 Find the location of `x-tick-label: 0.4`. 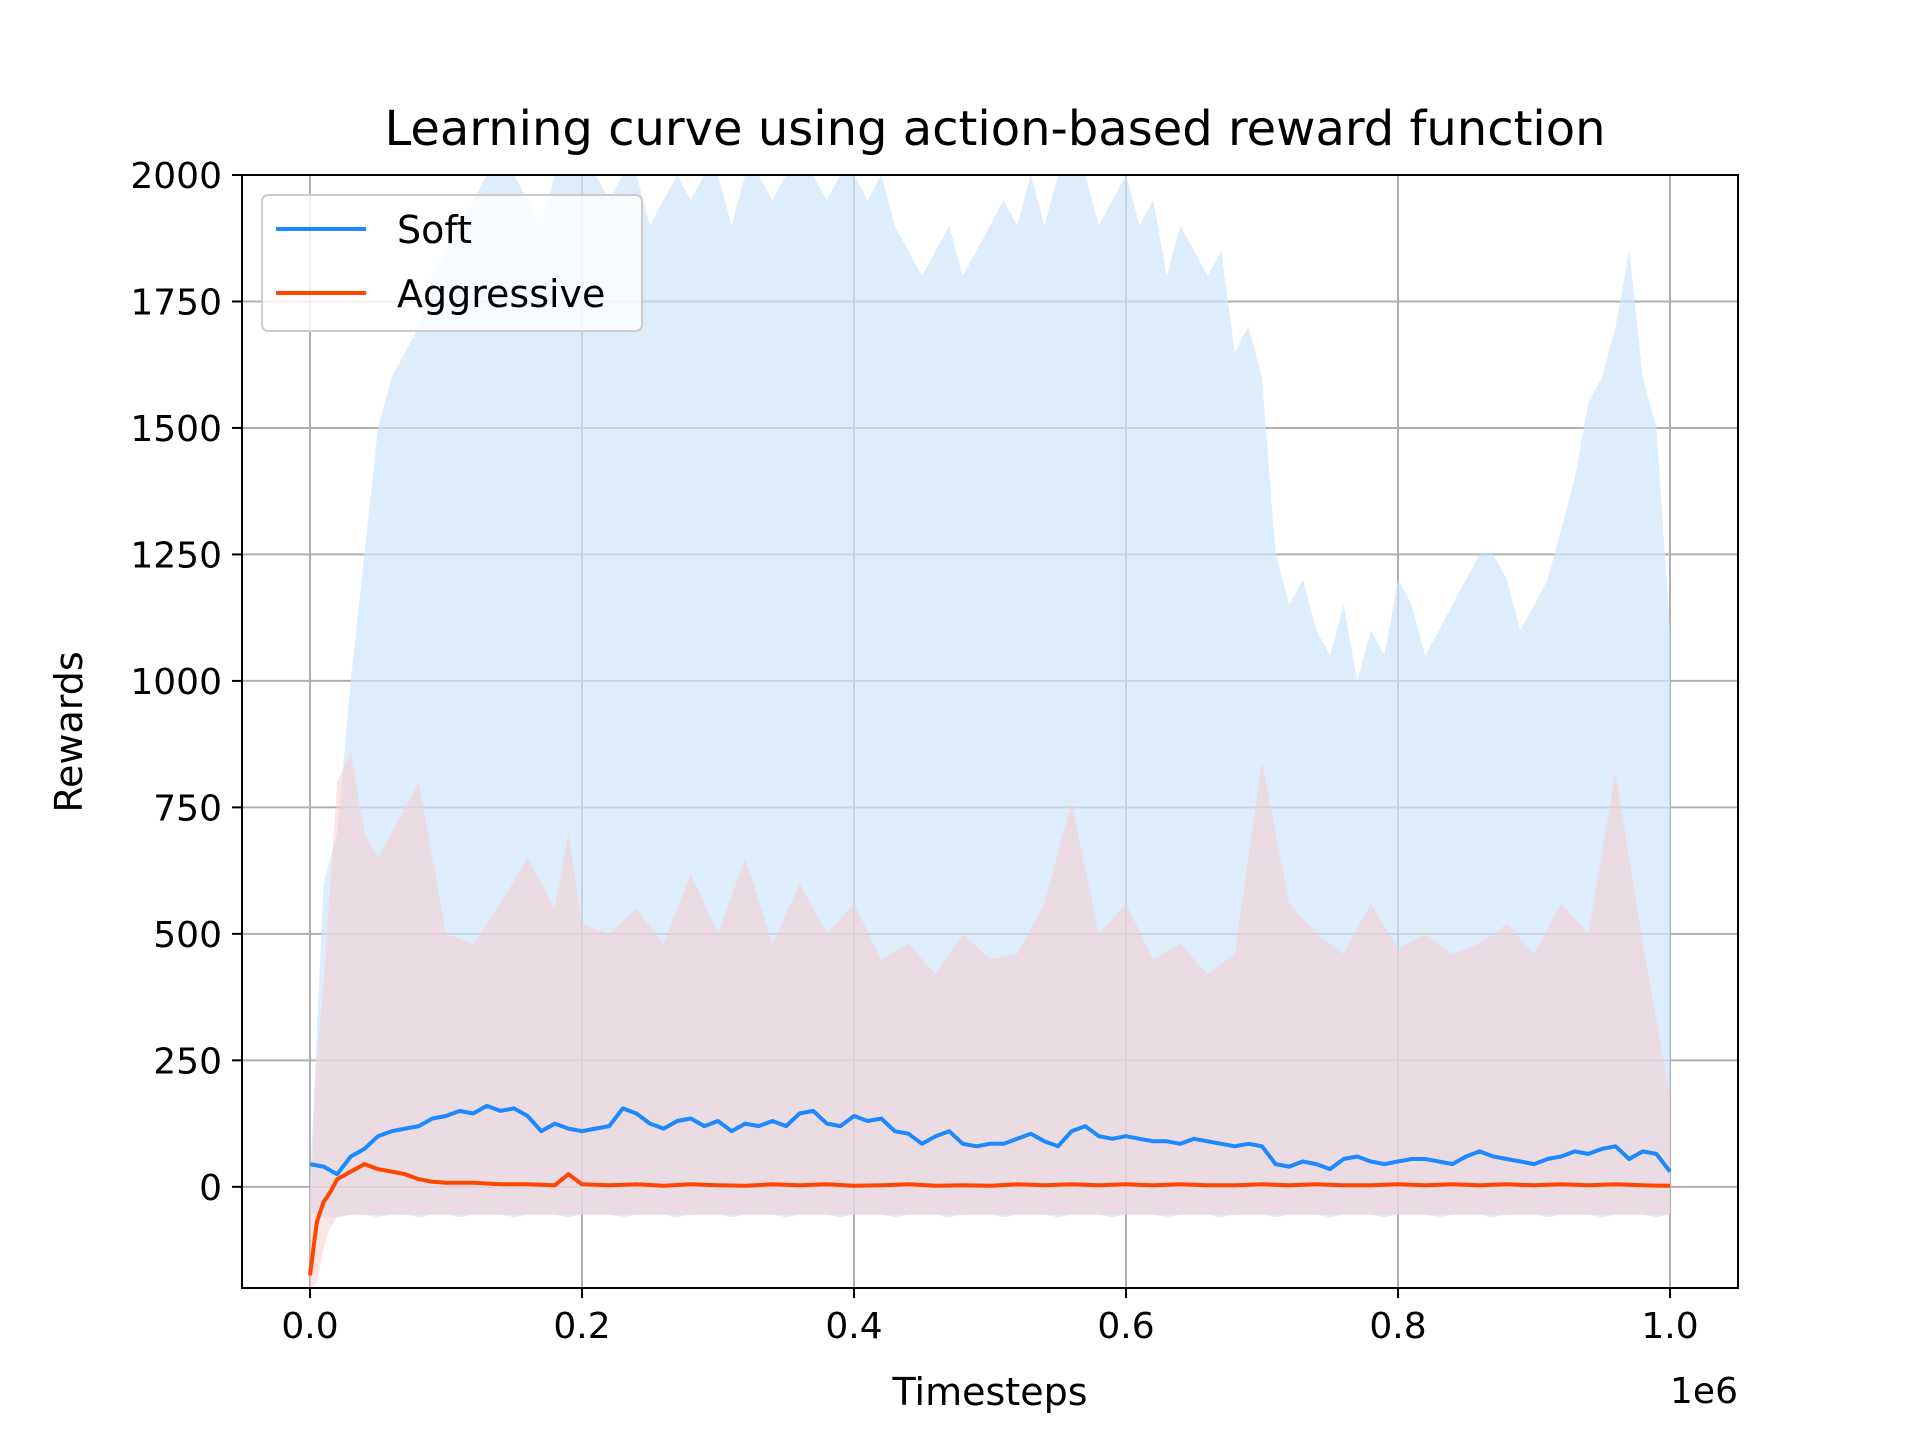

x-tick-label: 0.4 is located at coordinates (853, 1326).